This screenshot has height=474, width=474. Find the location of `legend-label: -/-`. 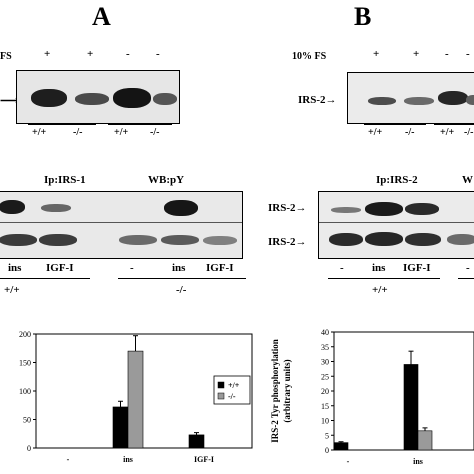

legend-label: -/- is located at coordinates (232, 396).